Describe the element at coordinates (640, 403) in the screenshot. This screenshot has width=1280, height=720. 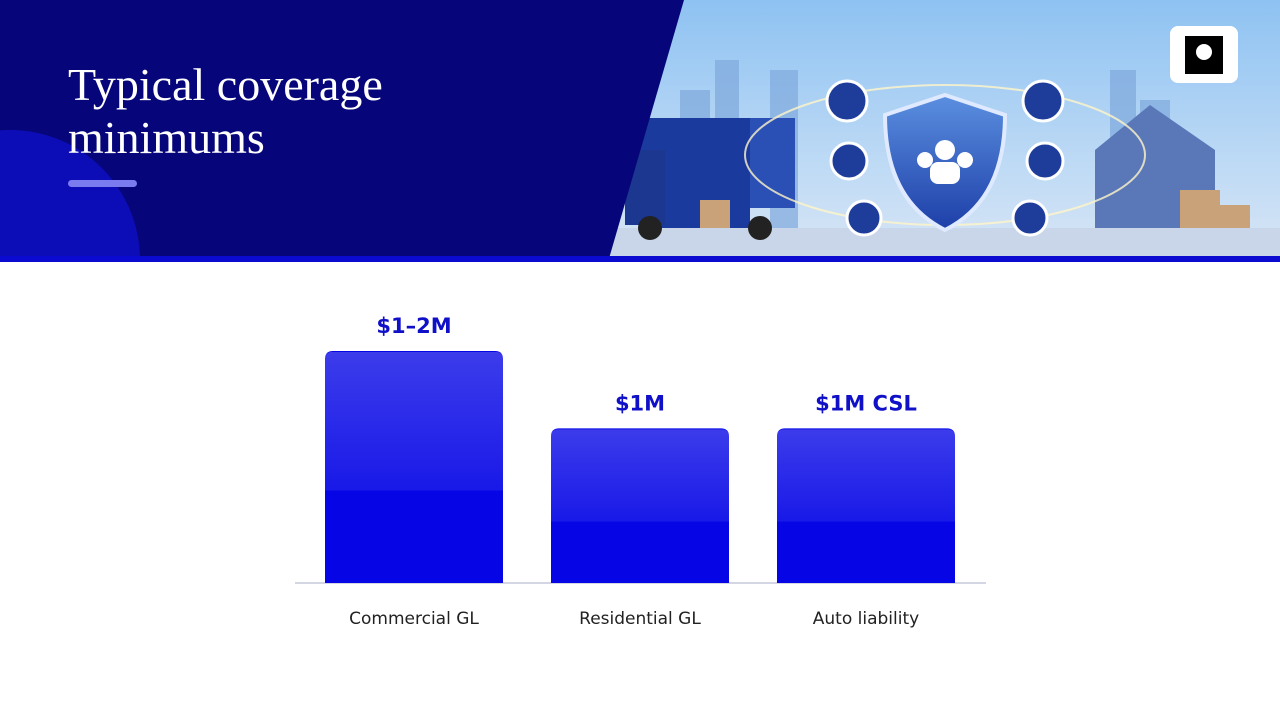
I see `value-label: $1M` at that location.